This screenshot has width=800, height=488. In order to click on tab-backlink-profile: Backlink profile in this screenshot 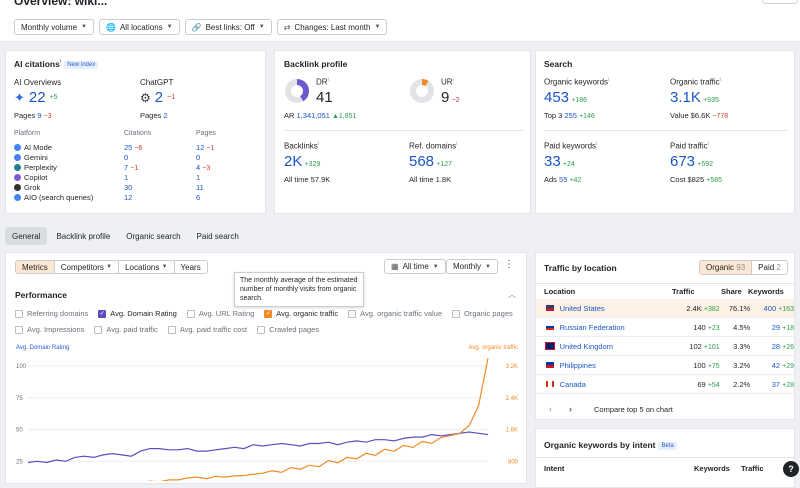, I will do `click(83, 236)`.